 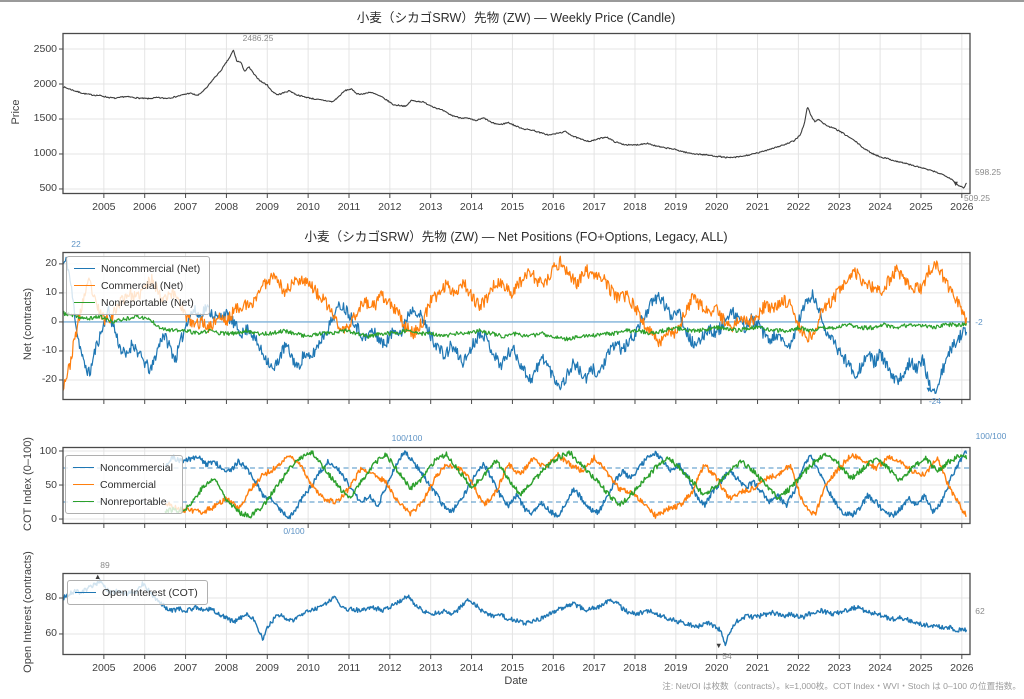 I want to click on legend-label: Open Interest (COT), so click(x=150, y=592).